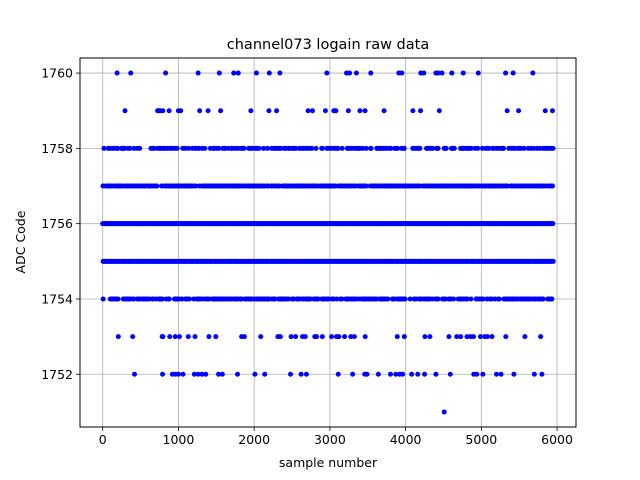  I want to click on x-tick-label: 6000, so click(557, 439).